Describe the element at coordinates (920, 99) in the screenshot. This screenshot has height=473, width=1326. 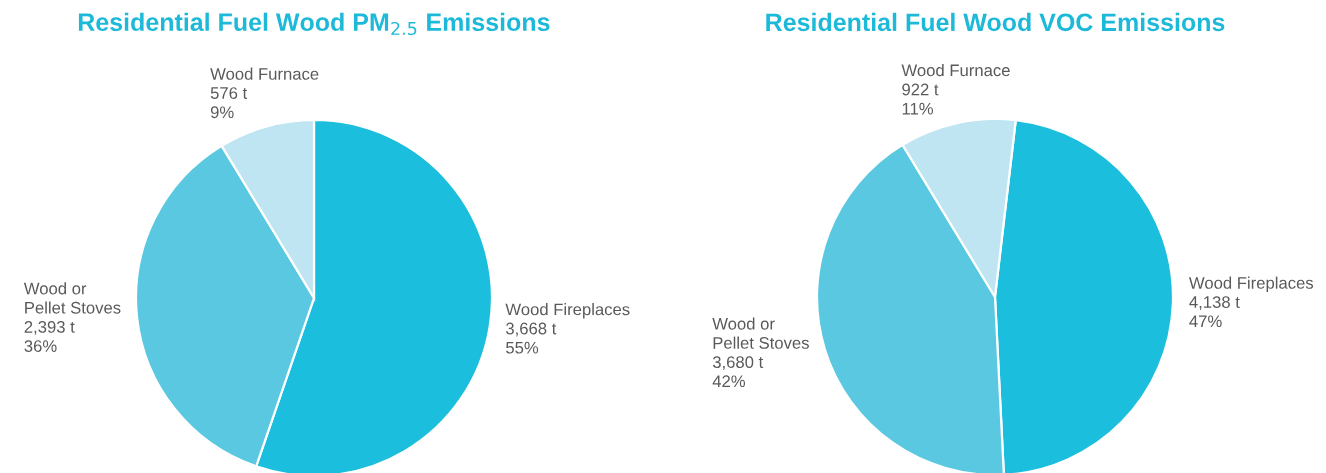
I see `data-label: 922 t 11%` at that location.